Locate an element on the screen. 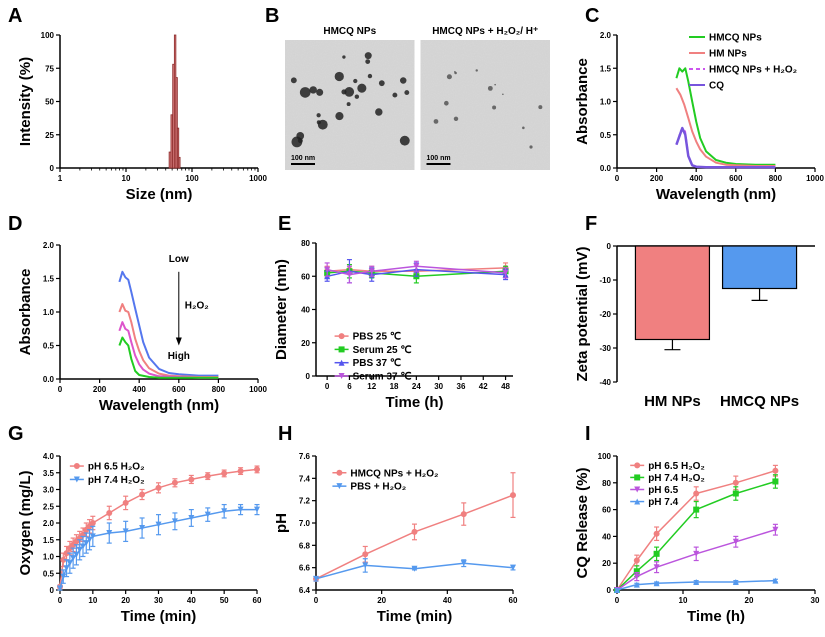 This screenshot has height=637, width=825. panel-letter-a: A is located at coordinates (15, 16).